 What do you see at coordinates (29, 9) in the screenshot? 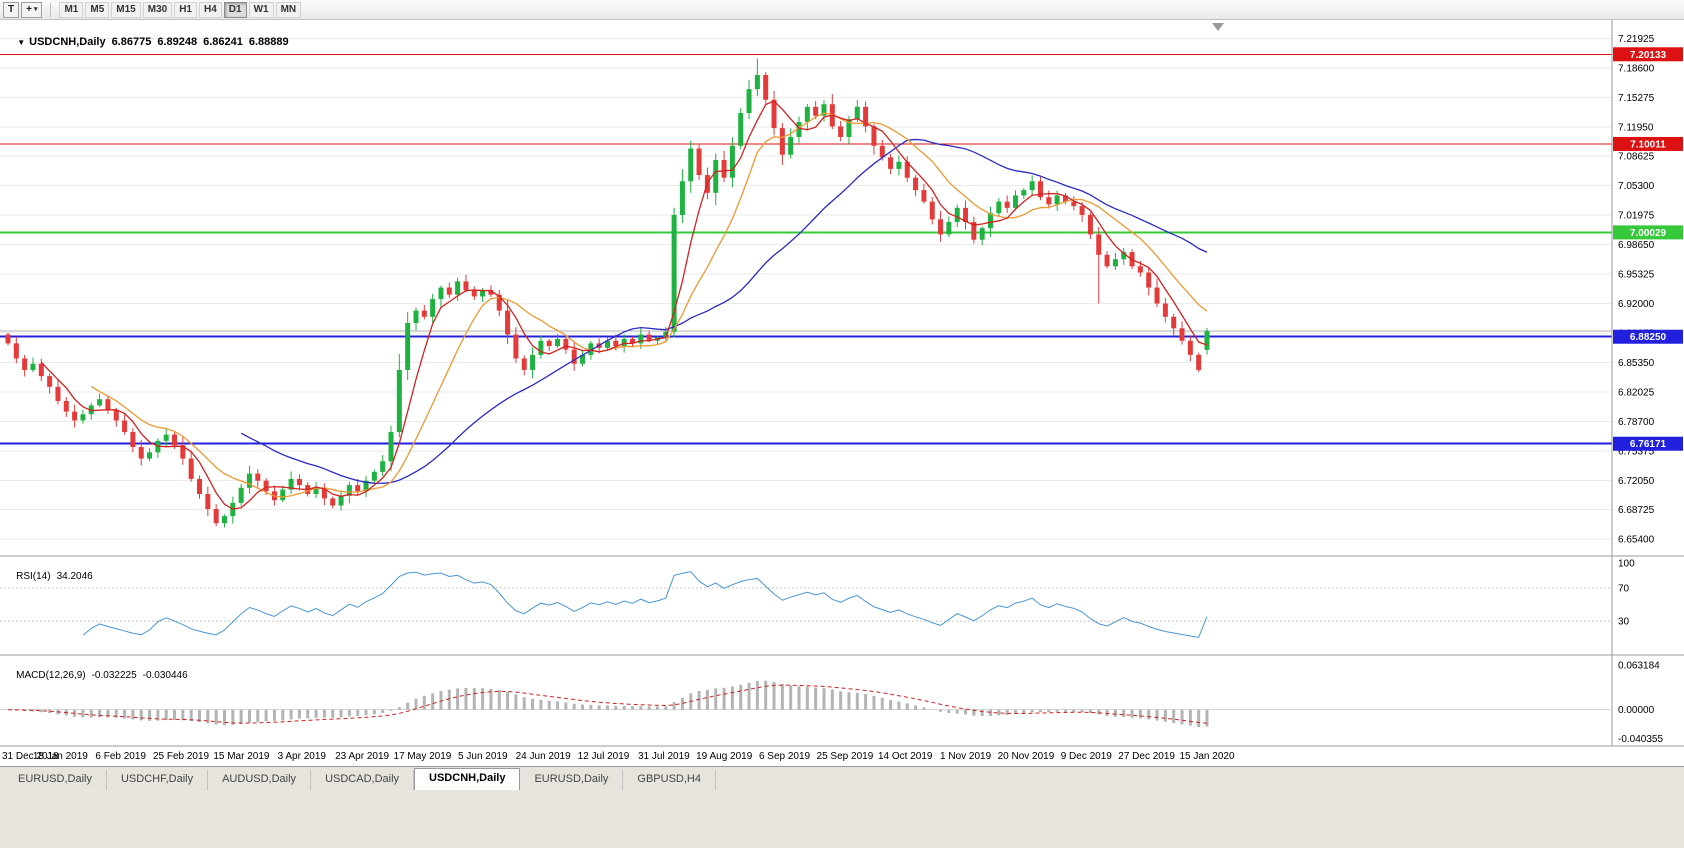
I see `crosshair-icon: +` at bounding box center [29, 9].